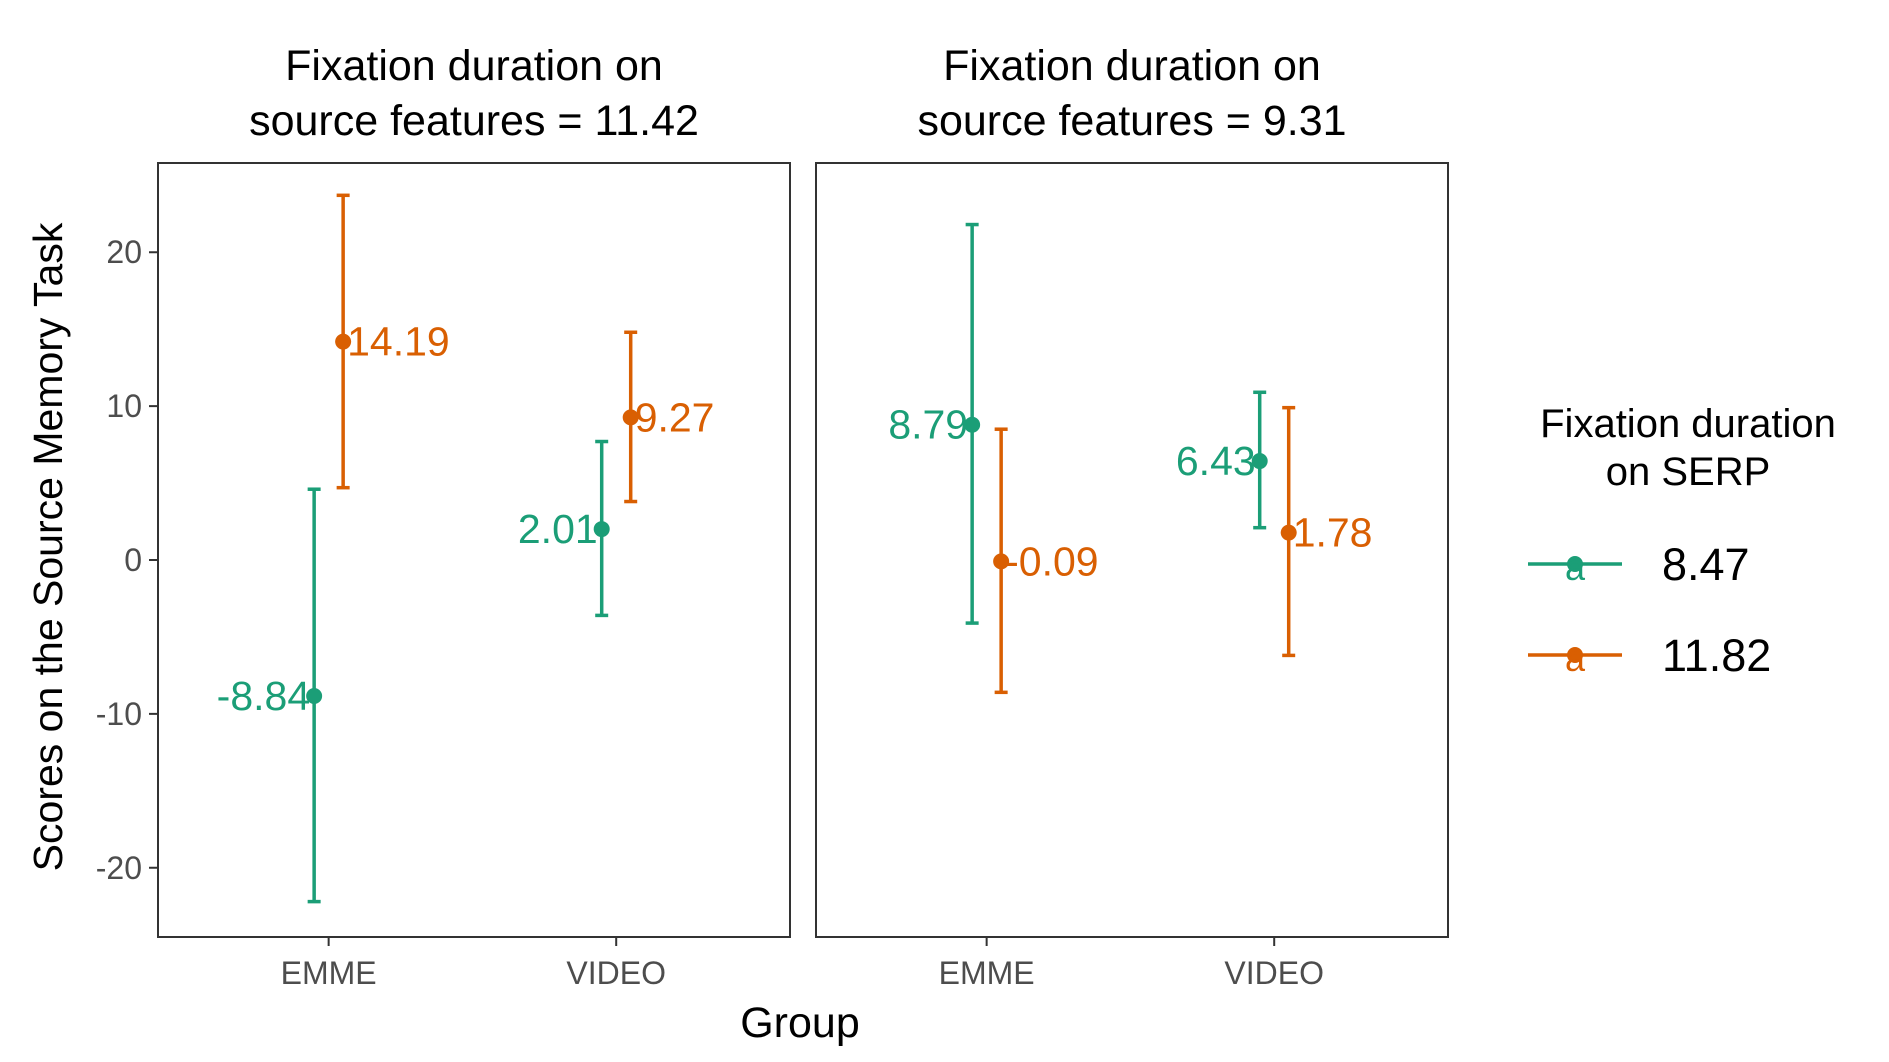  Describe the element at coordinates (1051, 561) in the screenshot. I see `data-label: -0.09` at that location.